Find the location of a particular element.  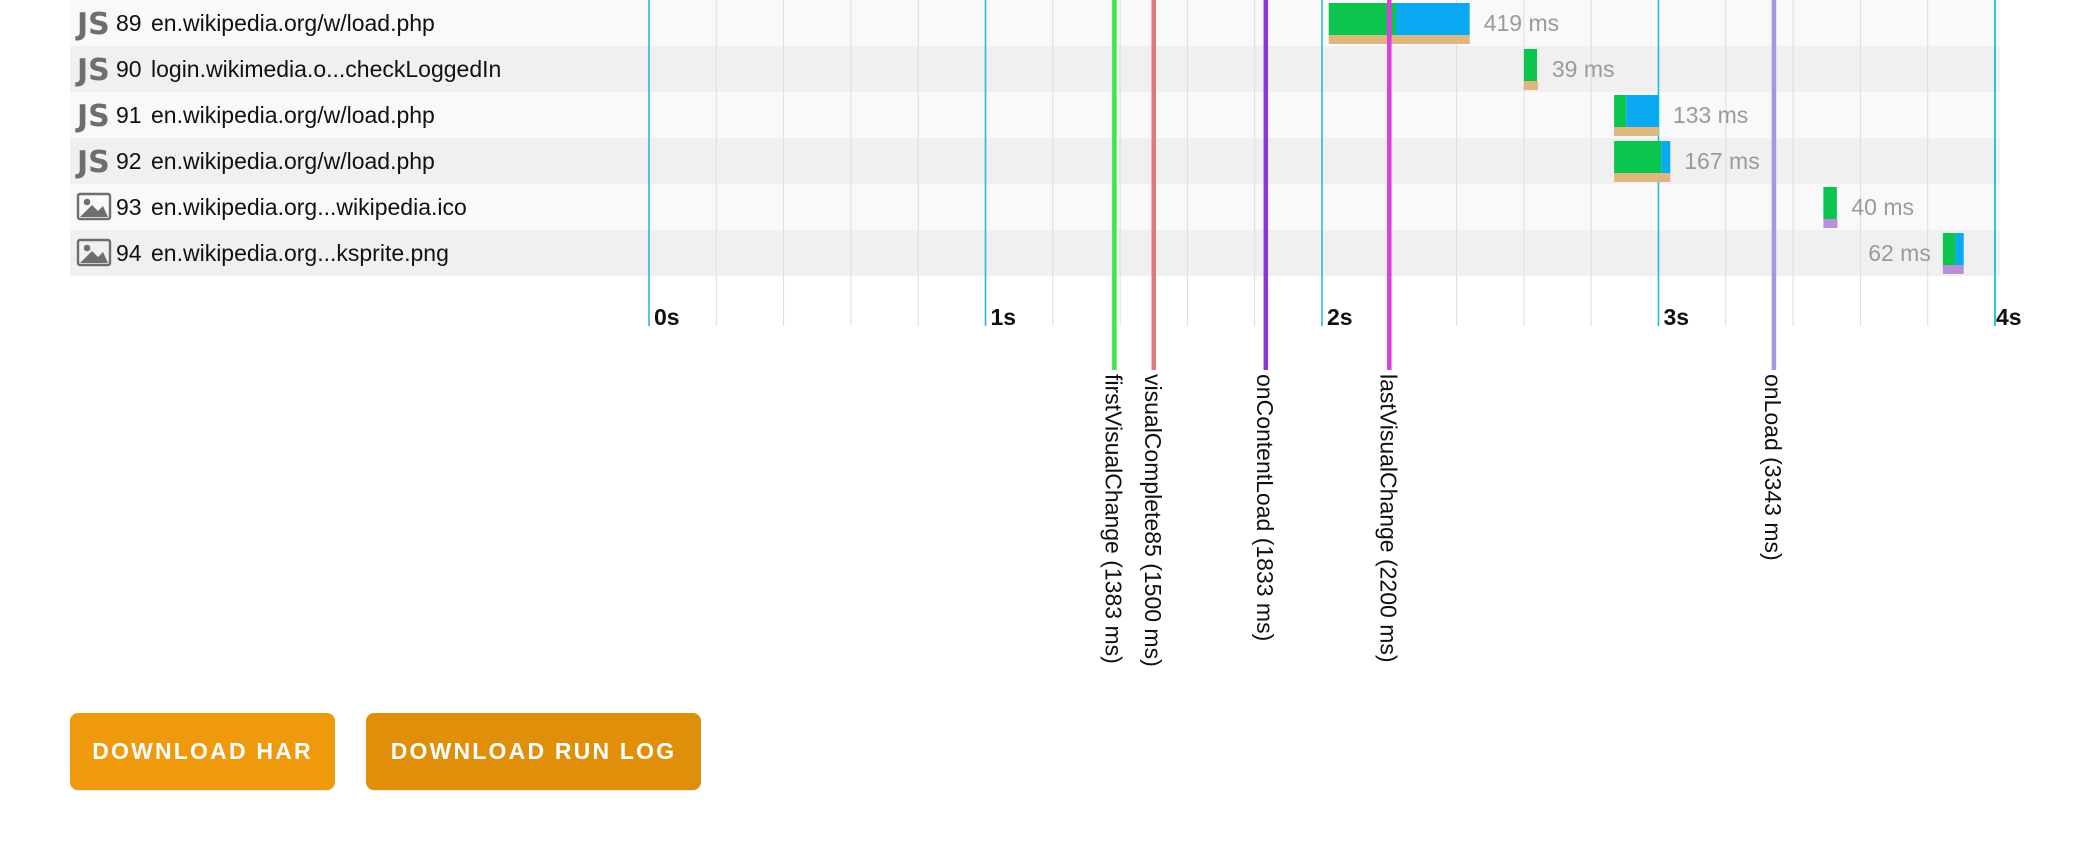

axis-tick-labels: 0s 1s 2s 3s 4s is located at coordinates (1338, 317).